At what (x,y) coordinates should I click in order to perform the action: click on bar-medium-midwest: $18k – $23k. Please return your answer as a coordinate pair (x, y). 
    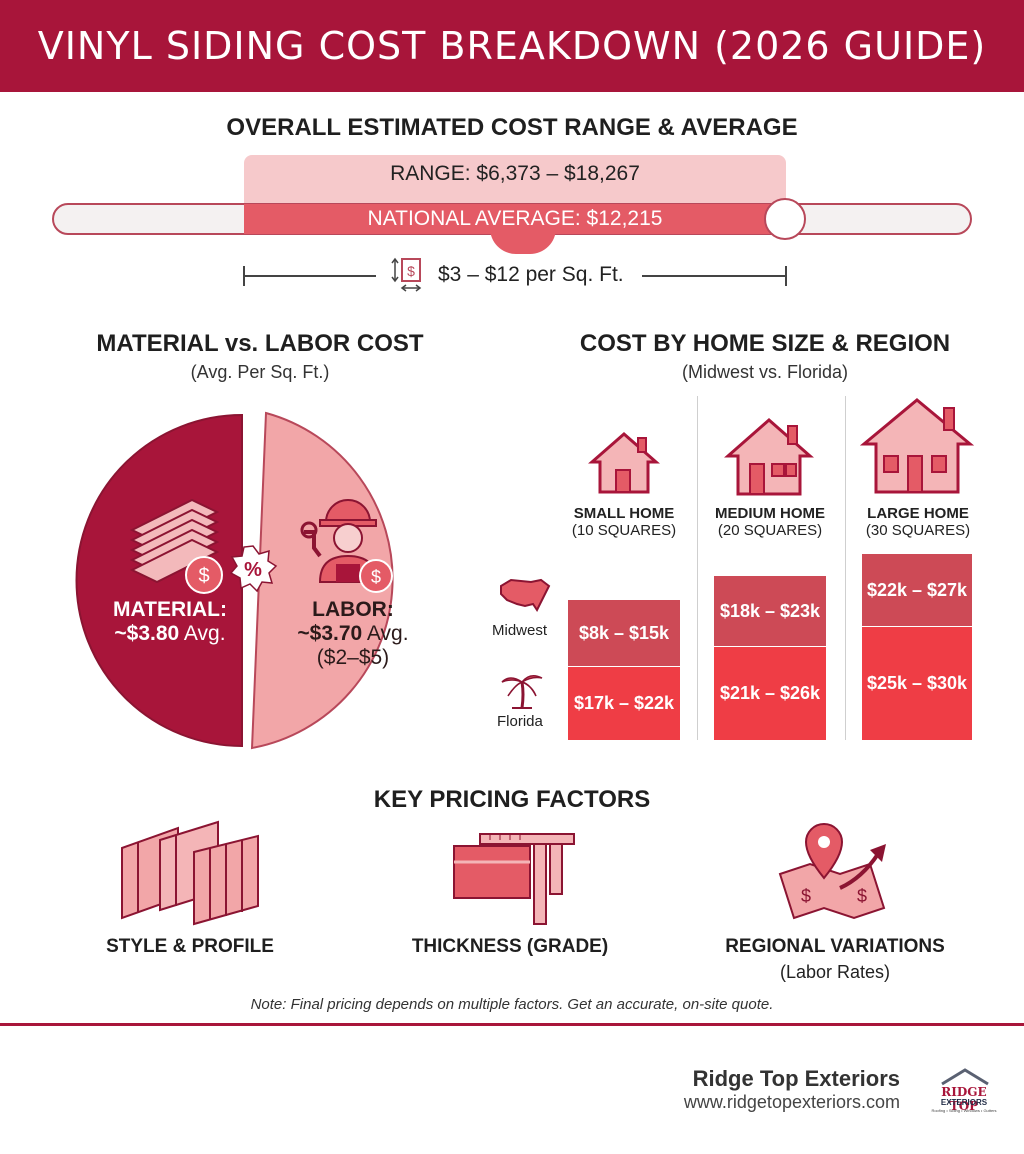
    Looking at the image, I should click on (770, 611).